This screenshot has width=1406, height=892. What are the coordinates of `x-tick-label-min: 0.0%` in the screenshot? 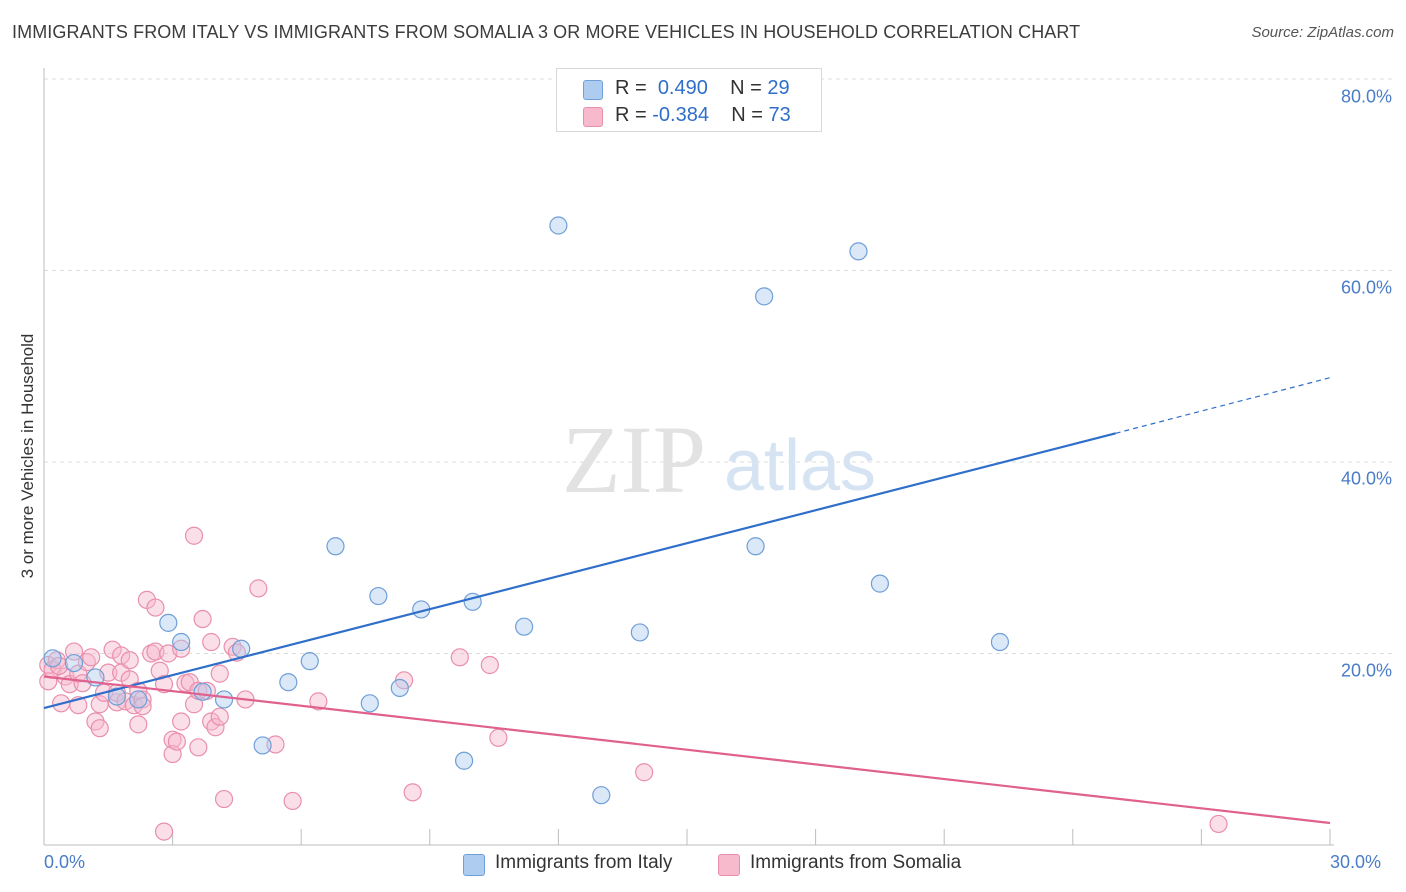 It's located at (65, 862).